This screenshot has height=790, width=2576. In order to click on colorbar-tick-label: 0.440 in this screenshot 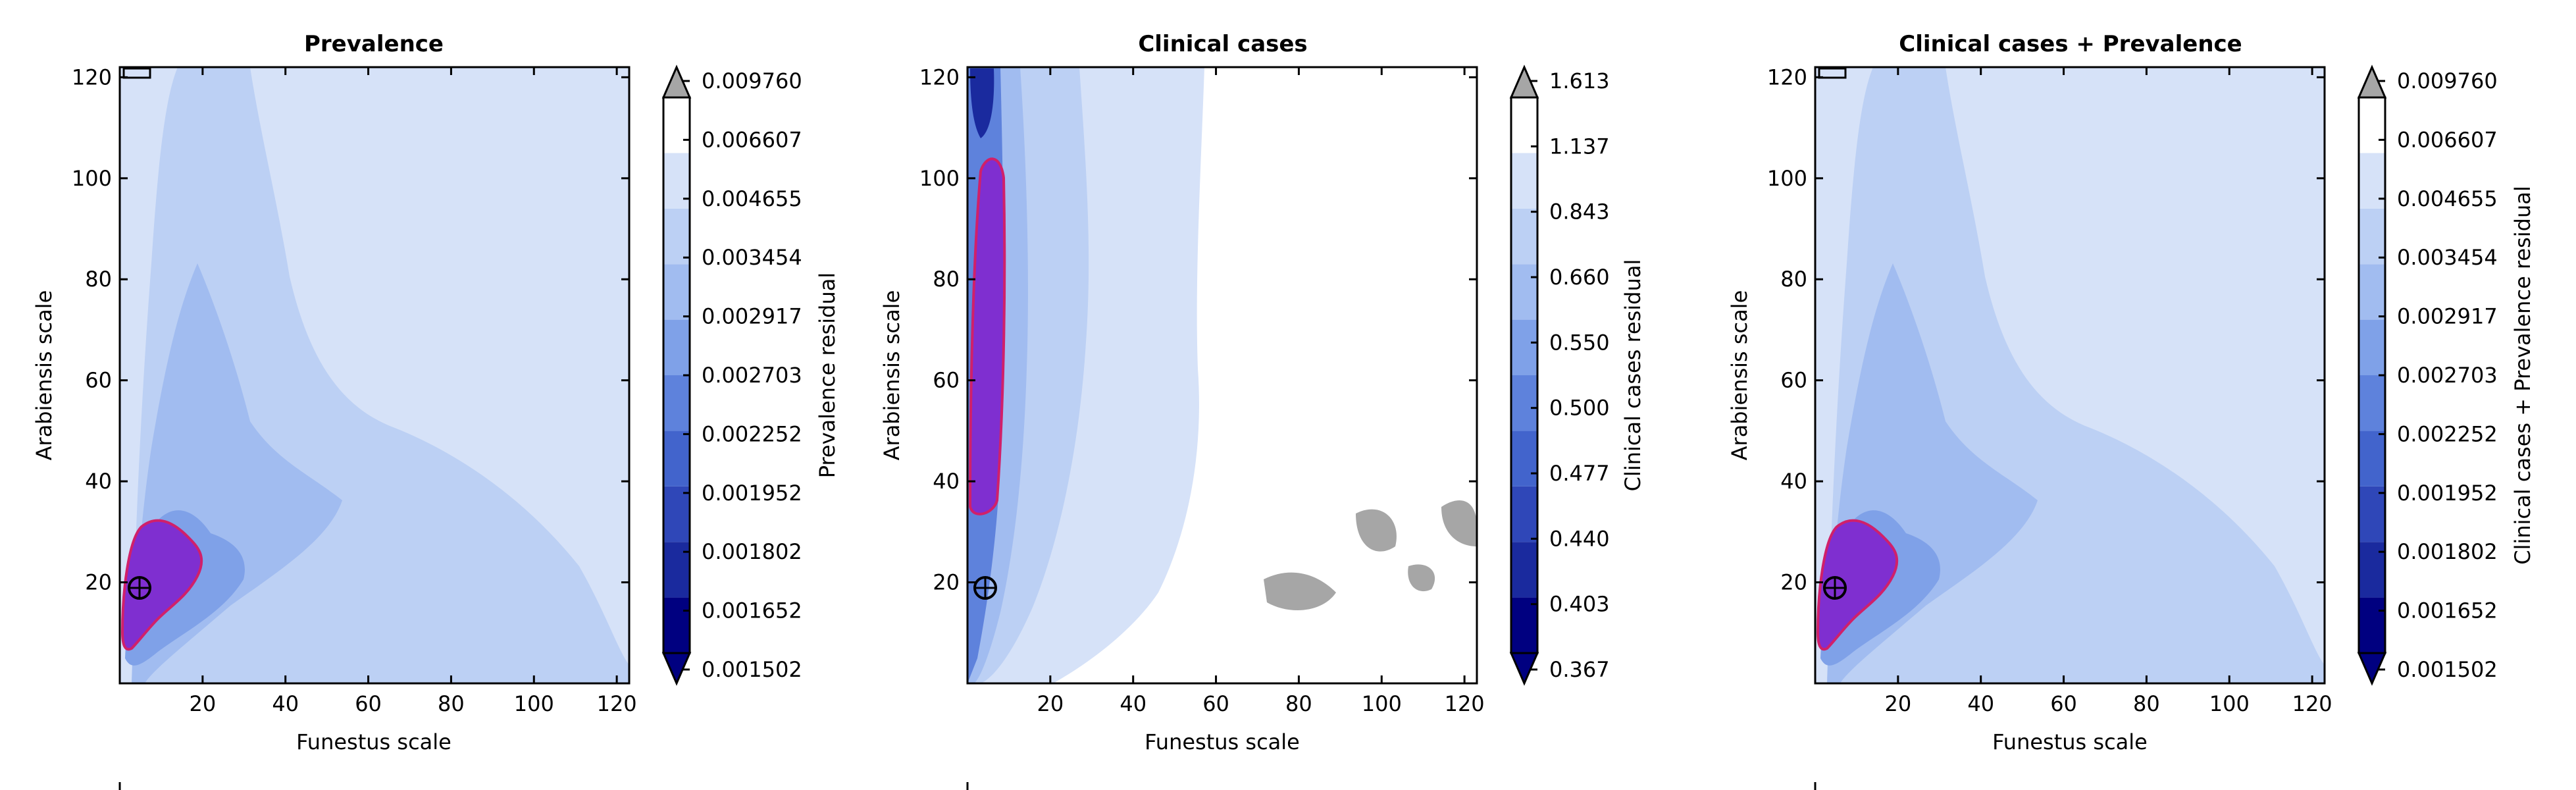, I will do `click(1579, 538)`.